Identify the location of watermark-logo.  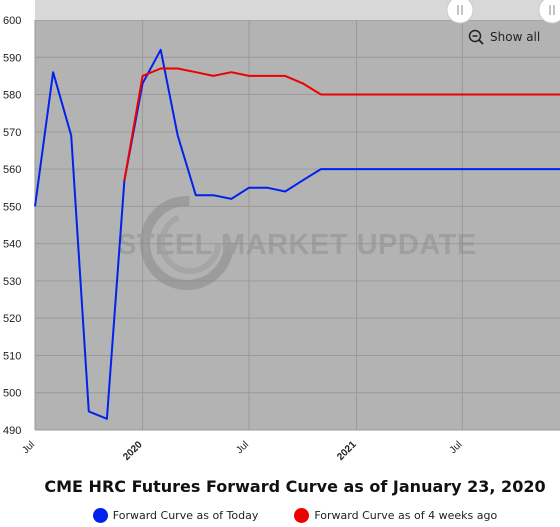
(187, 243).